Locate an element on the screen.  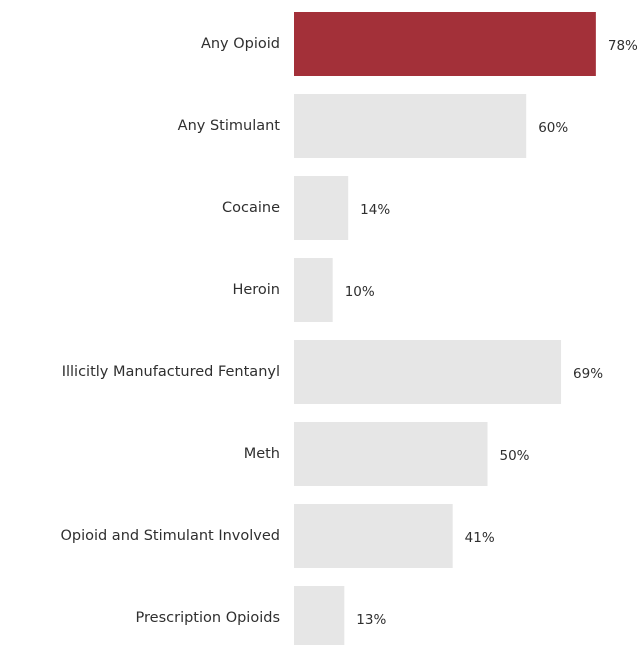
category-label-7: Prescription Opioids is located at coordinates (208, 618).